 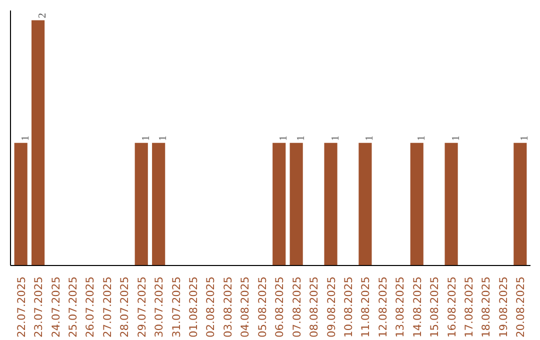 What do you see at coordinates (314, 307) in the screenshot?
I see `x-tick-label: 08.08.2025` at bounding box center [314, 307].